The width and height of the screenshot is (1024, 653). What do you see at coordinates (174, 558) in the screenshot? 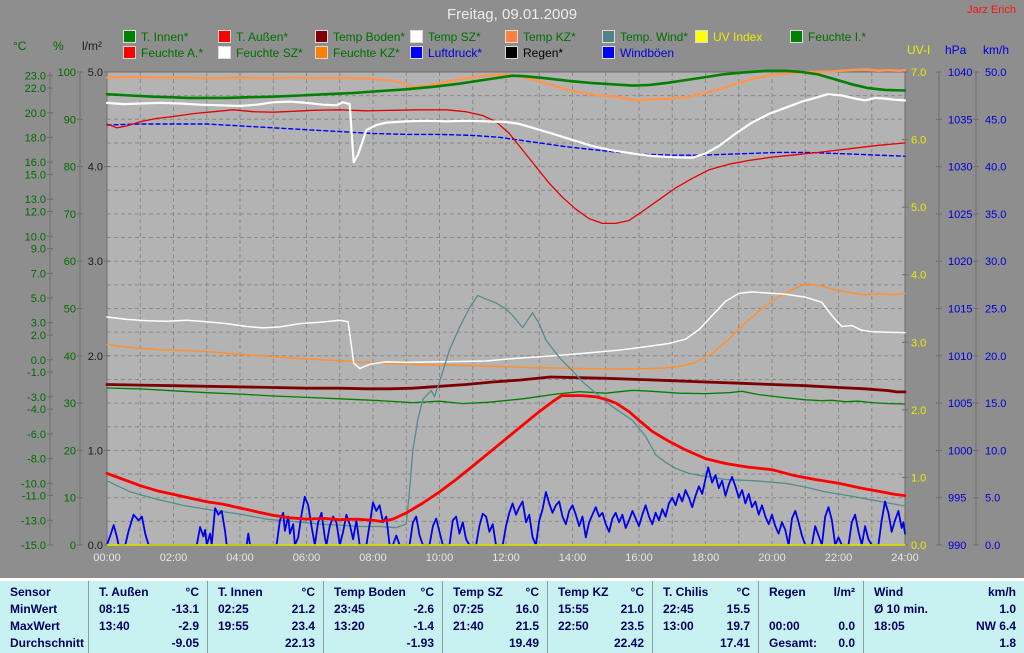
I see `x-axis-label: 02:00` at bounding box center [174, 558].